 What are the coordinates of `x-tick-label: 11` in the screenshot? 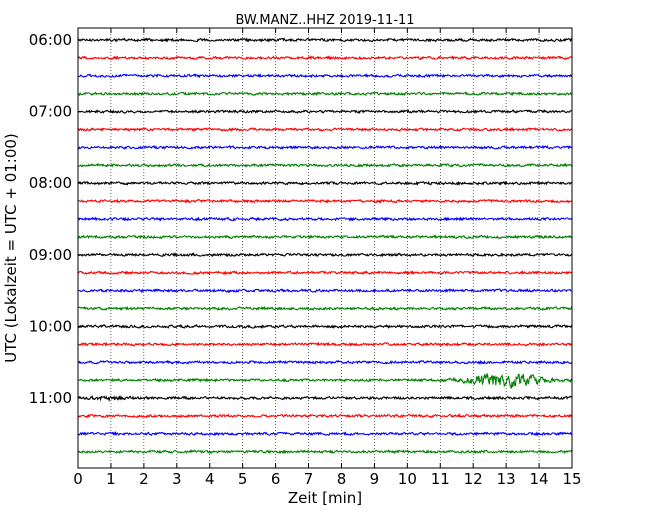 It's located at (440, 479).